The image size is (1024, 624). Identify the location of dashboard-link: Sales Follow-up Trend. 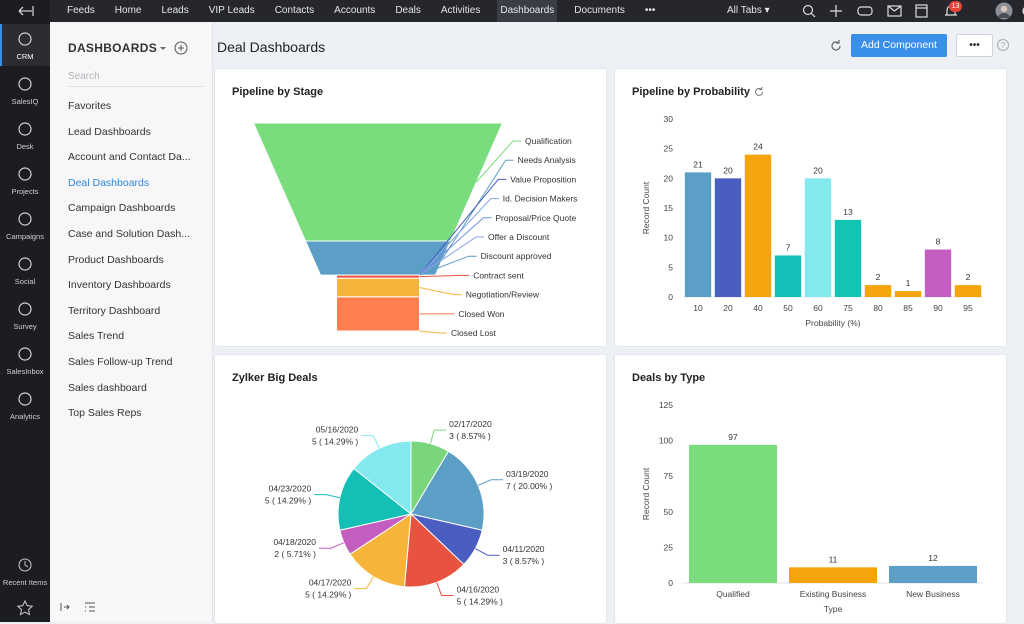
(120, 362).